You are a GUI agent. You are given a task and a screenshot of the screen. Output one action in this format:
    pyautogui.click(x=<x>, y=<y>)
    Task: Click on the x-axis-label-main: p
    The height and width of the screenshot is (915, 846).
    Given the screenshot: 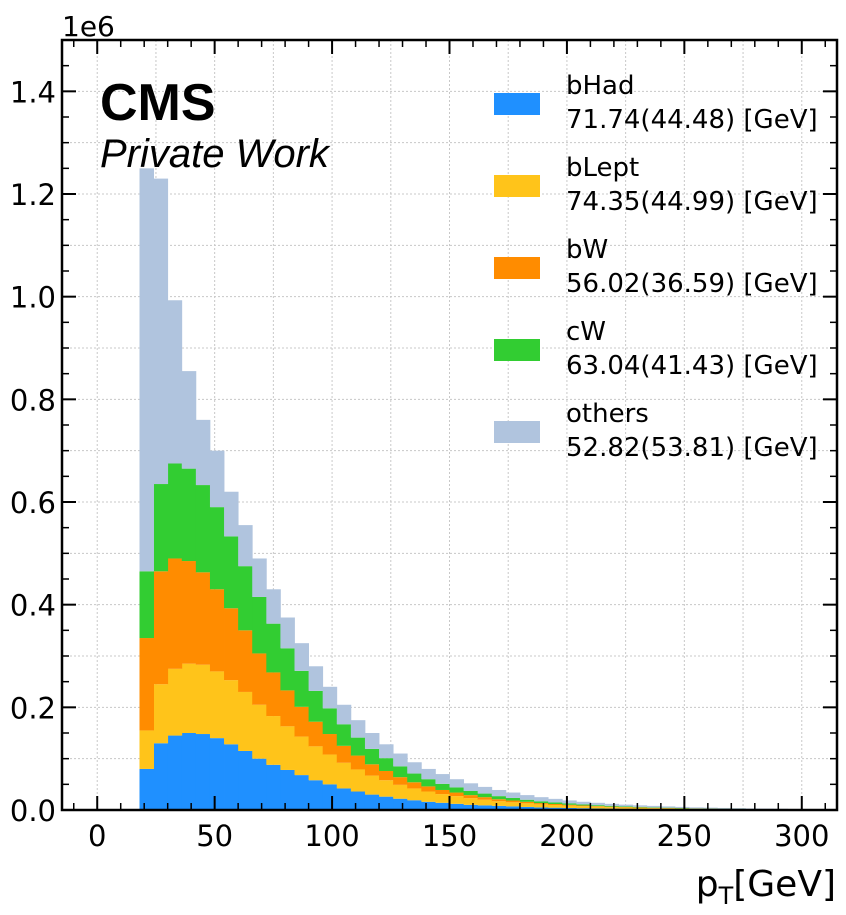 What is the action you would take?
    pyautogui.click(x=707, y=884)
    